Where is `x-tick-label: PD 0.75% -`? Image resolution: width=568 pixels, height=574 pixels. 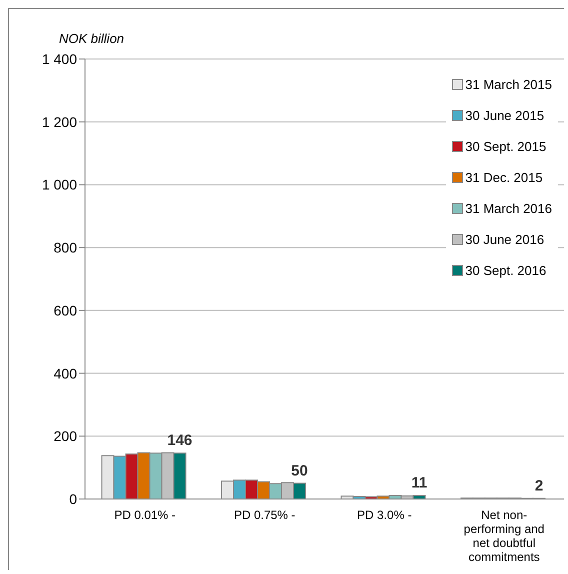
x-tick-label: PD 0.75% - is located at coordinates (265, 515).